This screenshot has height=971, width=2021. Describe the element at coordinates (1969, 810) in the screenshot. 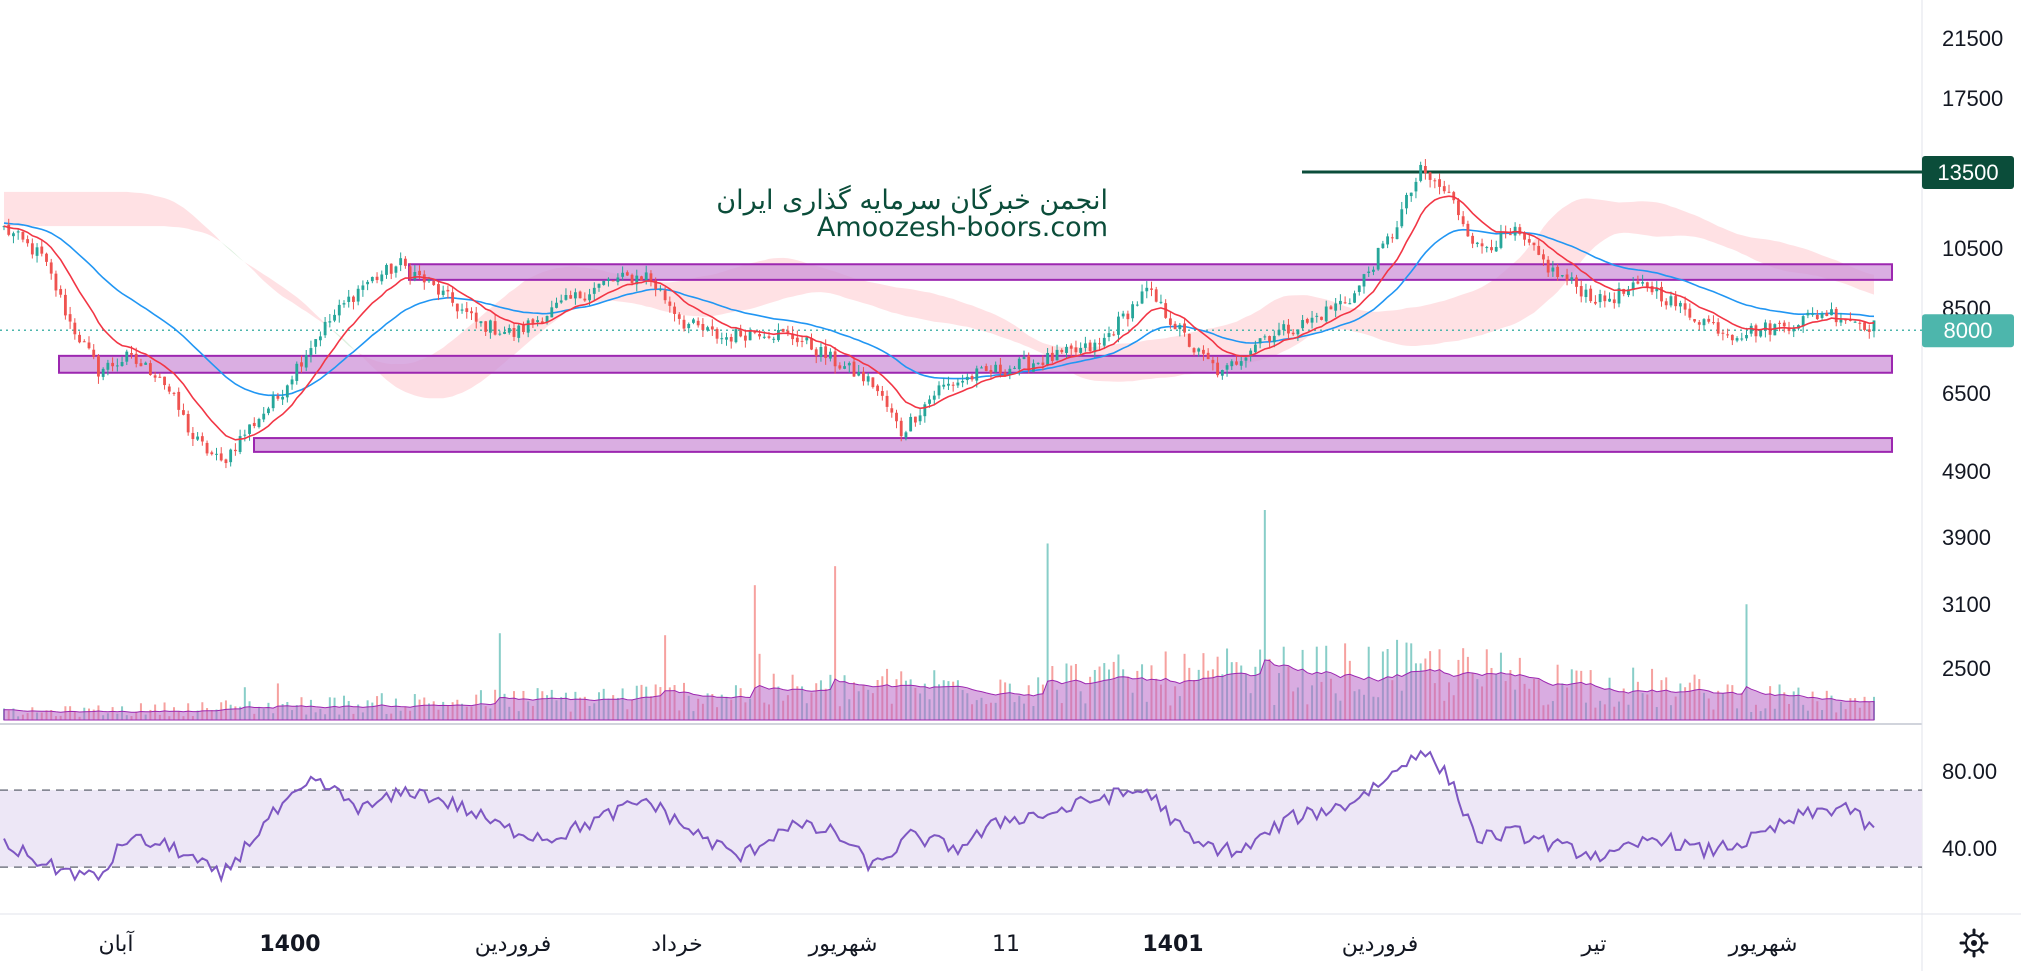

I see `rsi-axis: 80.00 40.00` at that location.